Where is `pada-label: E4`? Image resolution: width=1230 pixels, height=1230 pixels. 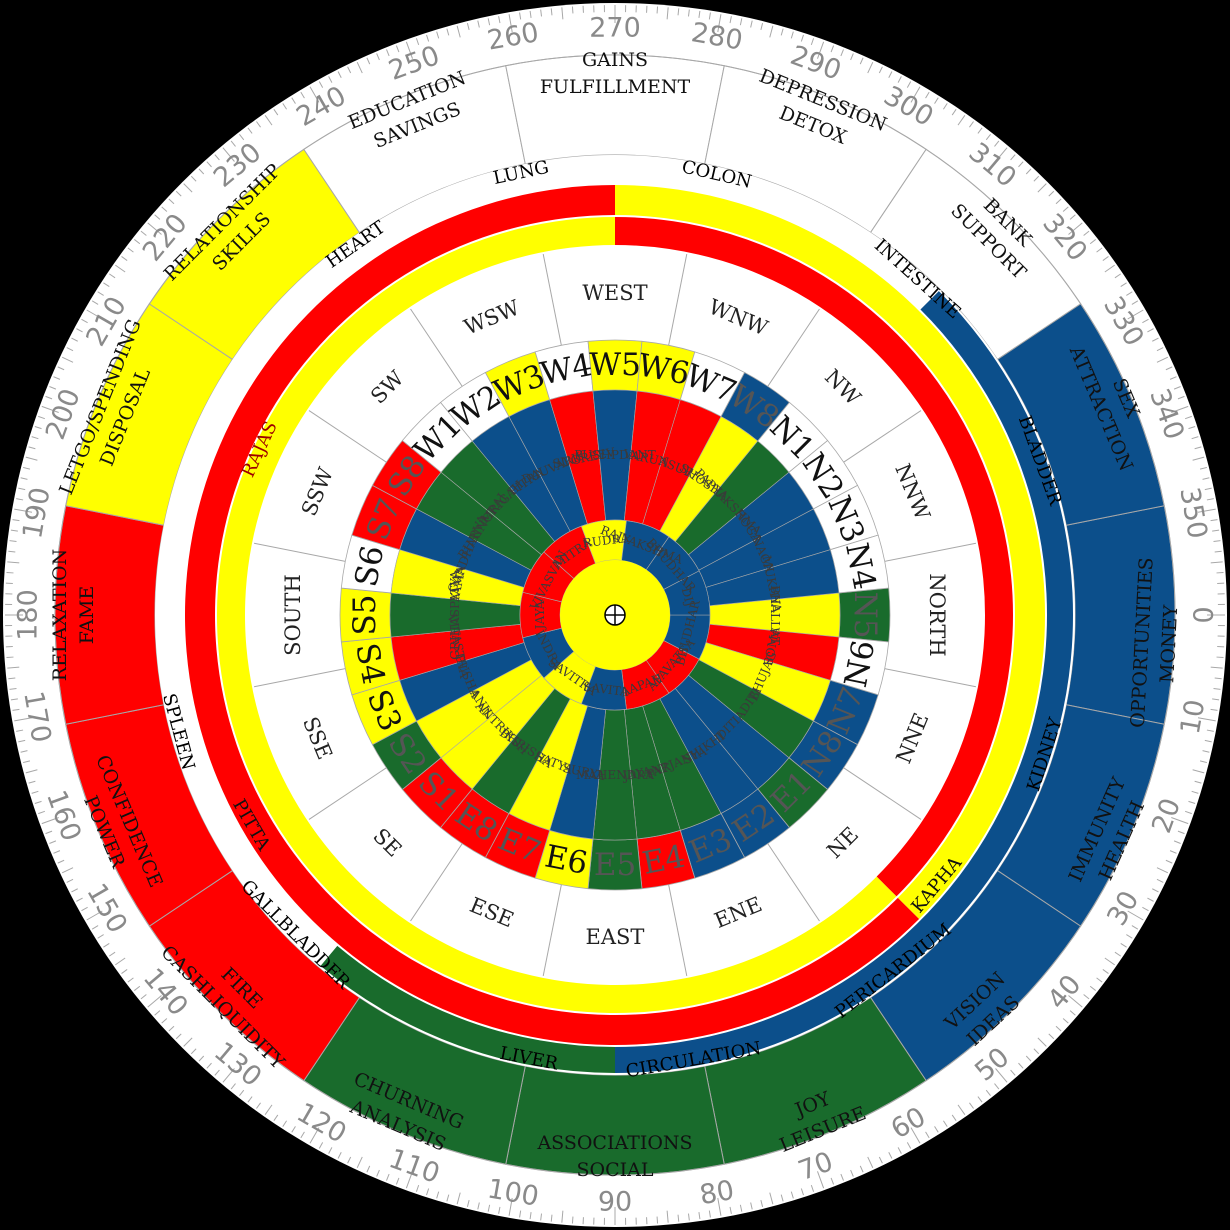
pada-label: E4 is located at coordinates (663, 860).